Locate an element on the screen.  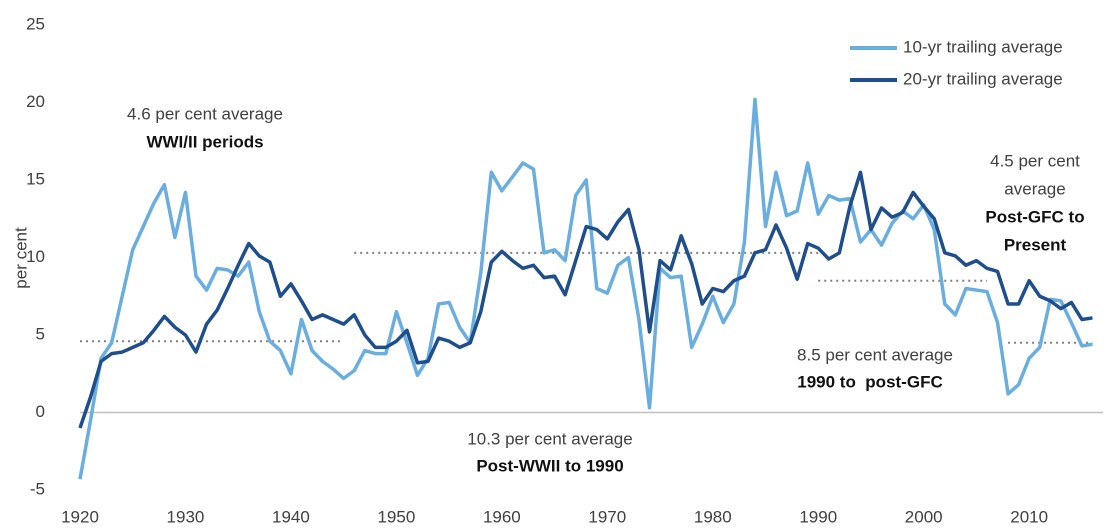
x-tick-label: 1960 is located at coordinates (502, 516).